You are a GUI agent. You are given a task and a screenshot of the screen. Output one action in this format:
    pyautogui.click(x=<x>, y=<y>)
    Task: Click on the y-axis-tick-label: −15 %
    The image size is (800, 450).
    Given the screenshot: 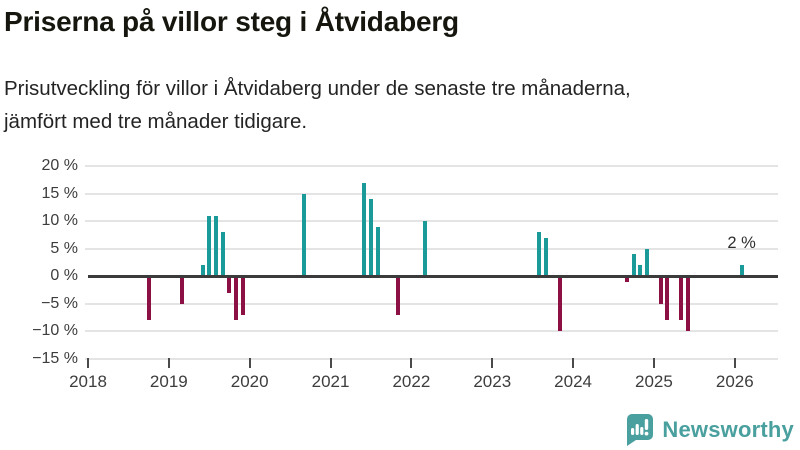 What is the action you would take?
    pyautogui.click(x=55, y=358)
    